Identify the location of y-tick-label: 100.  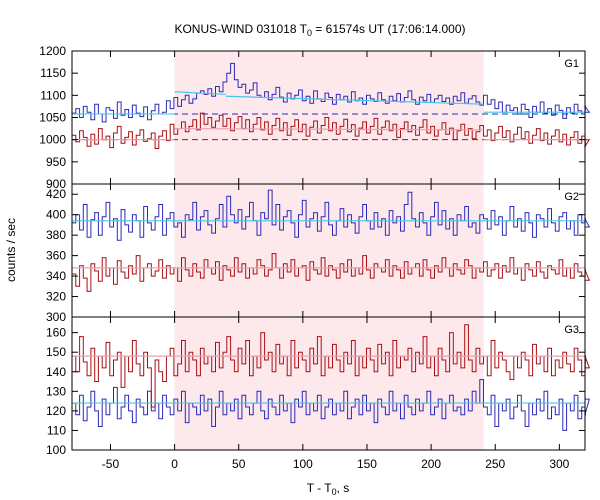
(56, 450).